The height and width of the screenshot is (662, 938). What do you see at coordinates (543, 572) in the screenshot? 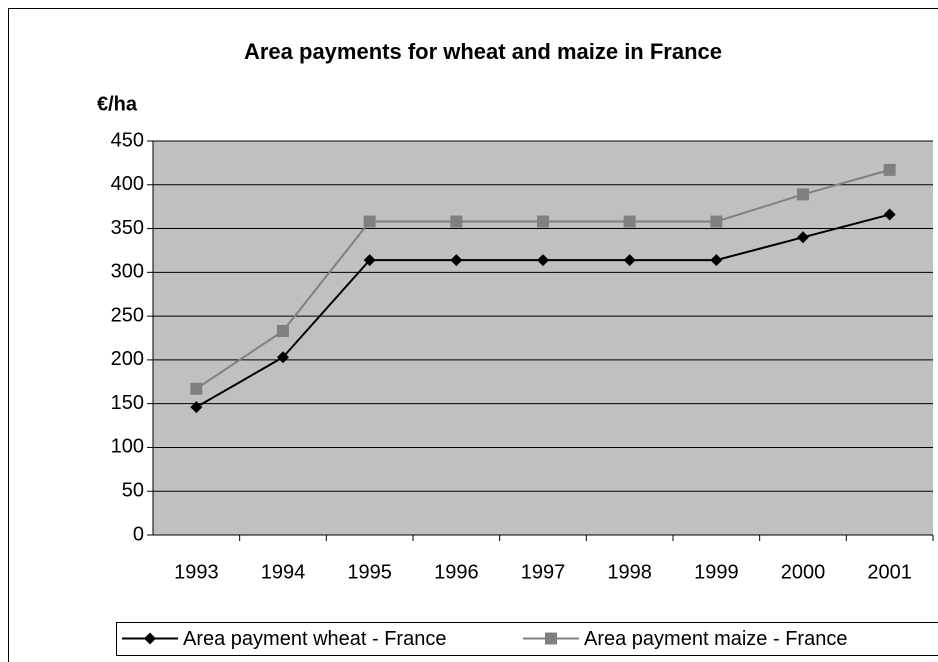
I see `x-tick-label: 1997` at bounding box center [543, 572].